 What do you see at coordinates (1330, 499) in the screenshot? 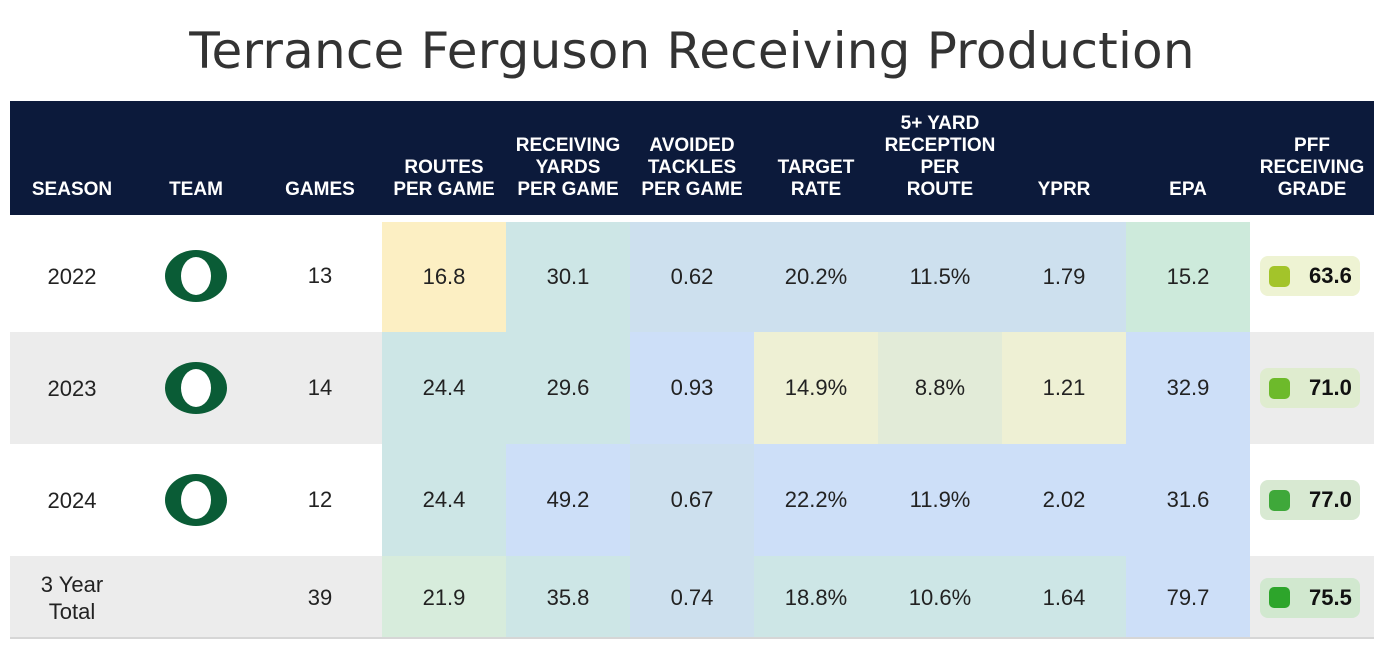
I see `grade-value: 77.0` at bounding box center [1330, 499].